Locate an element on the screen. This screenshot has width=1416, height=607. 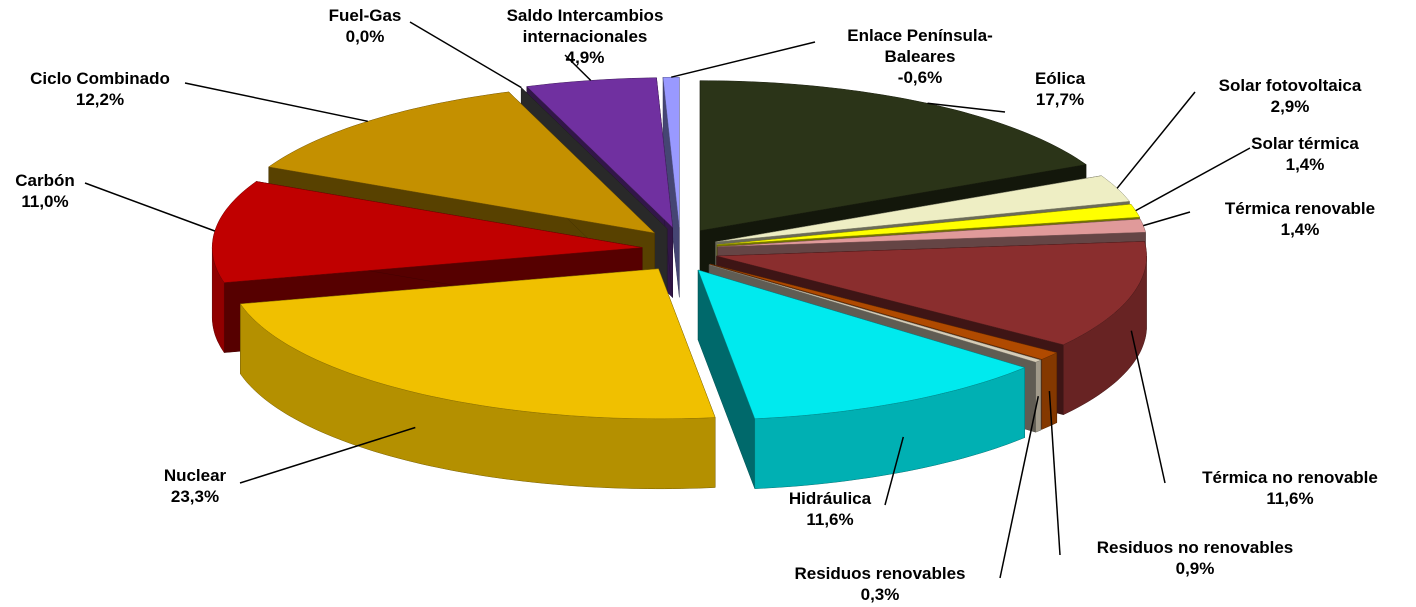
category: Térmica renovable is located at coordinates (1300, 208).